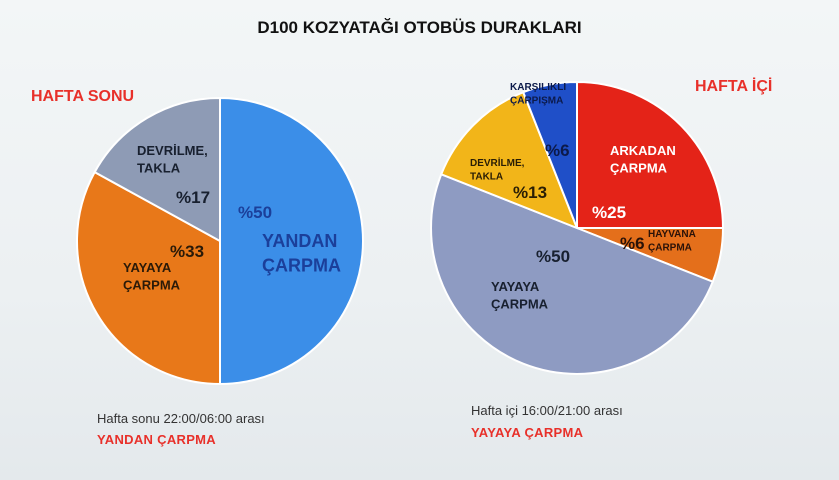  What do you see at coordinates (547, 410) in the screenshot?
I see `weekday-time-note: Hafta içi 16:00/21:00 arası` at bounding box center [547, 410].